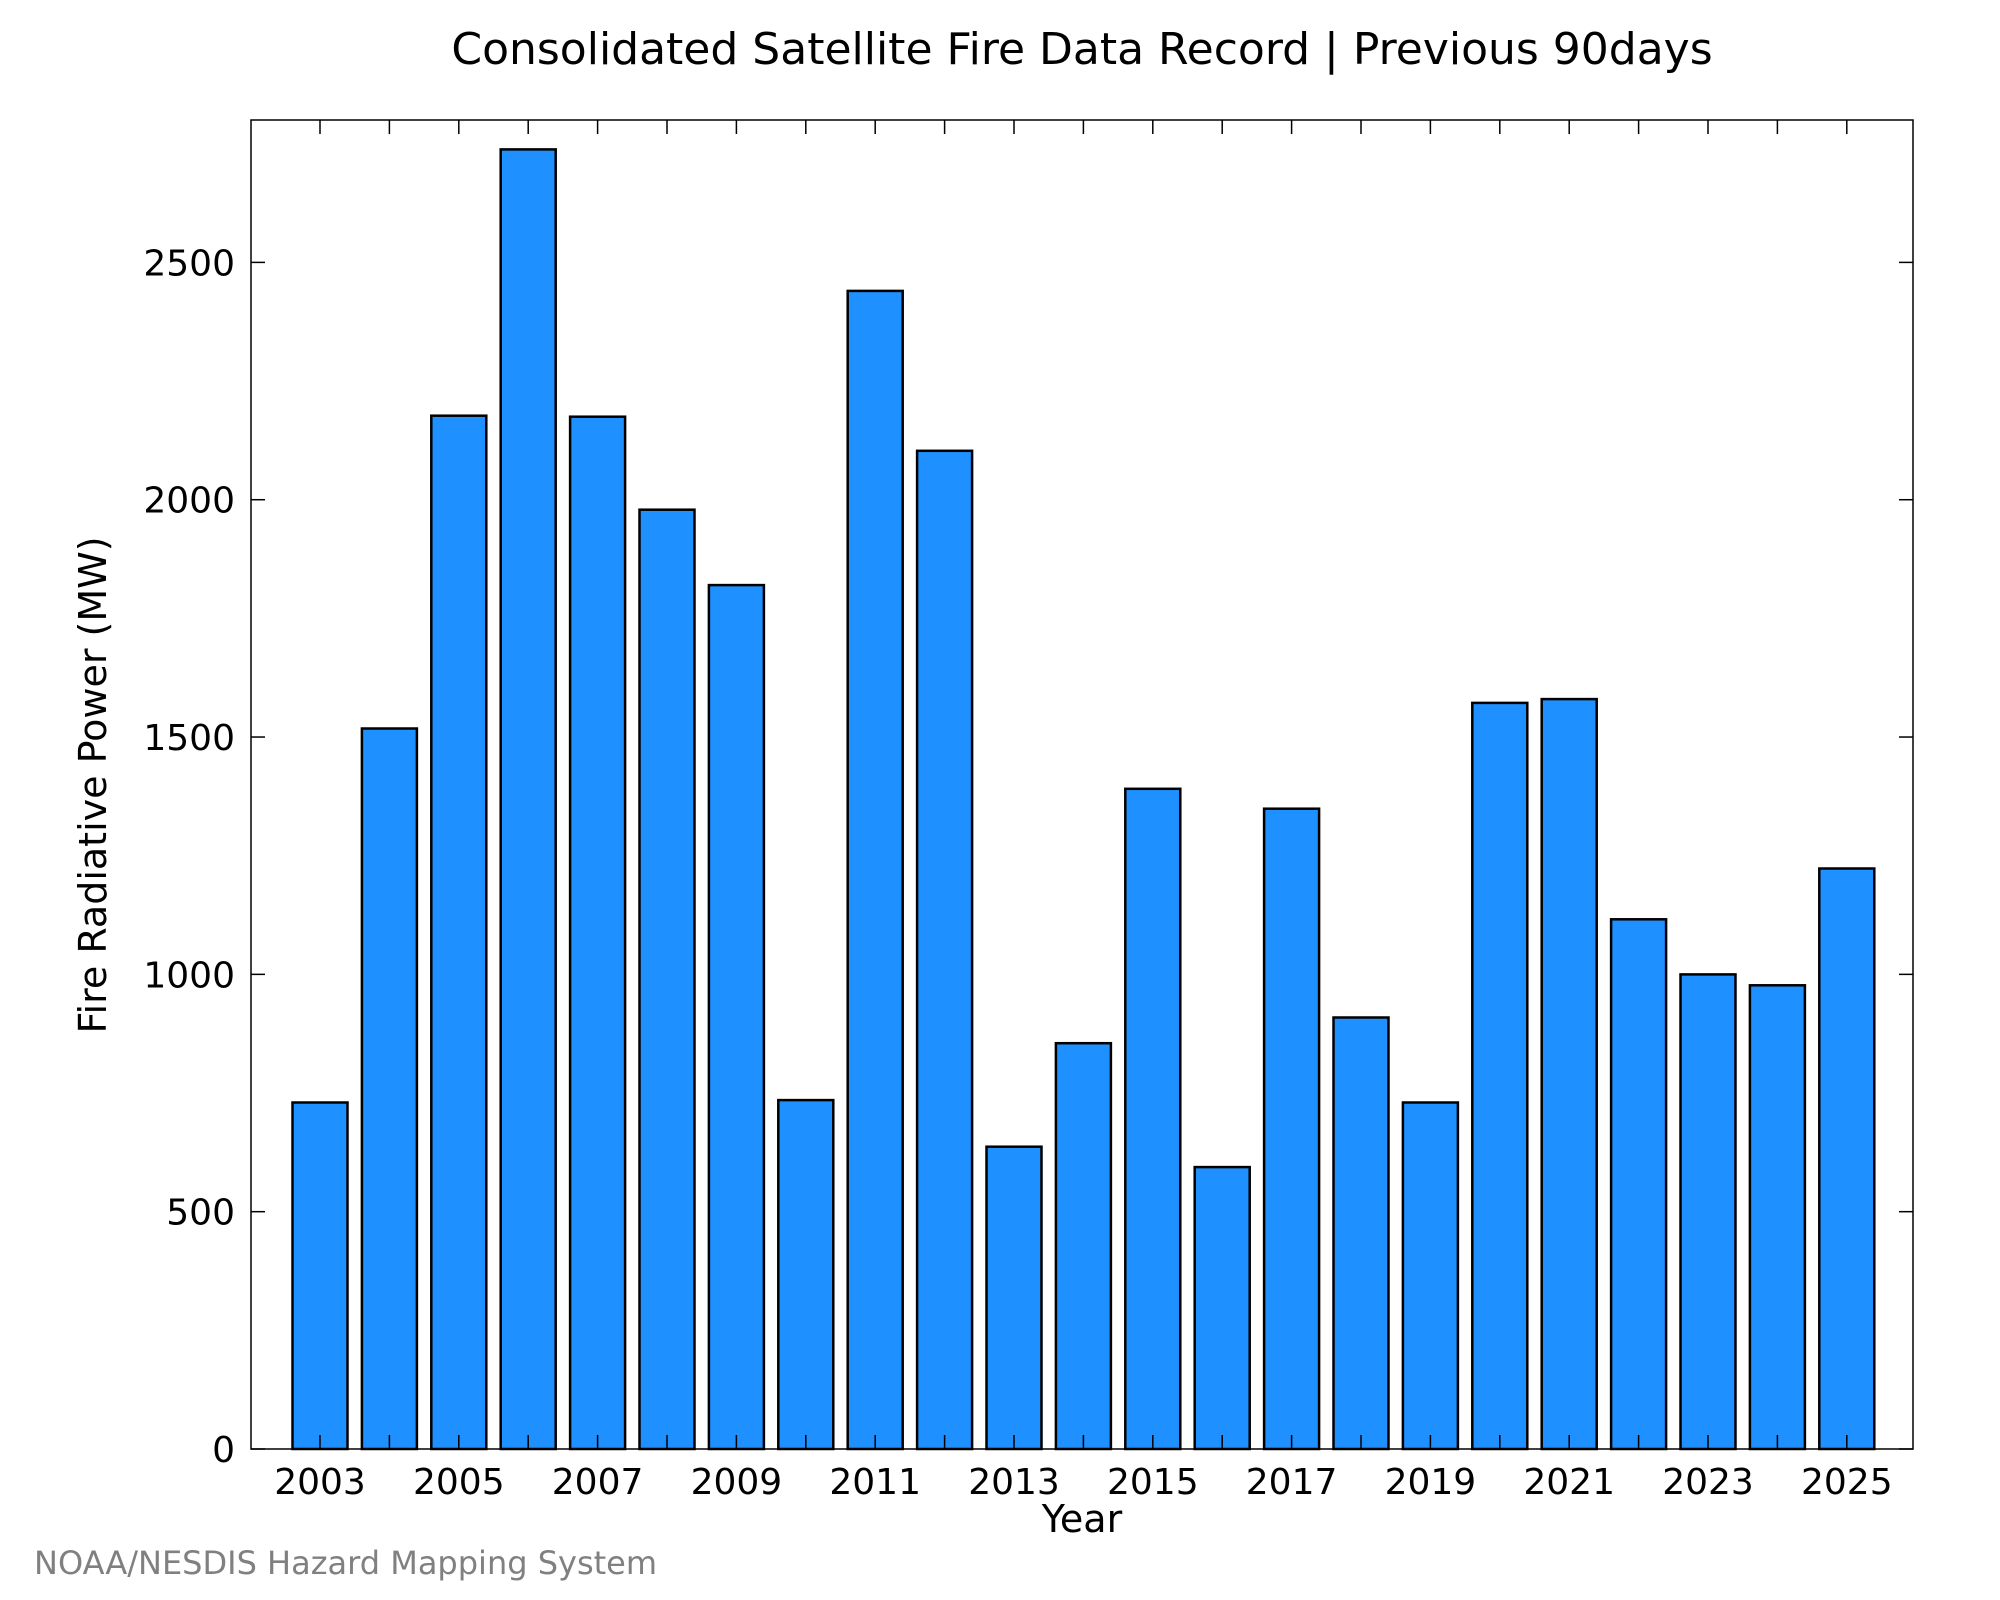 This screenshot has height=1600, width=2000. I want to click on x-tick-label-2017: 2017, so click(1292, 1482).